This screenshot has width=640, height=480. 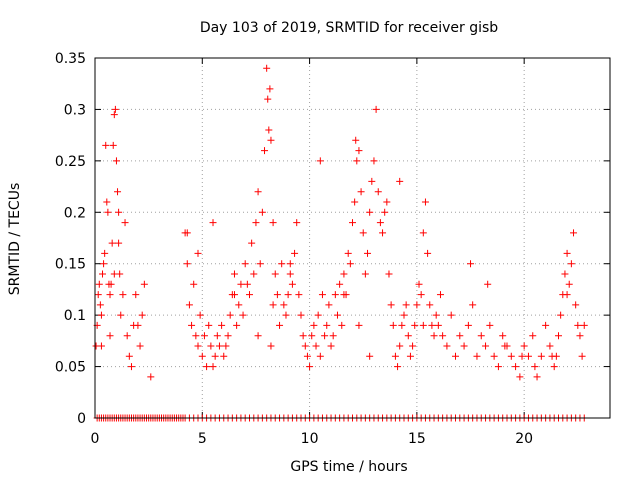 I want to click on y-tick-label: 0.05, so click(x=70, y=368).